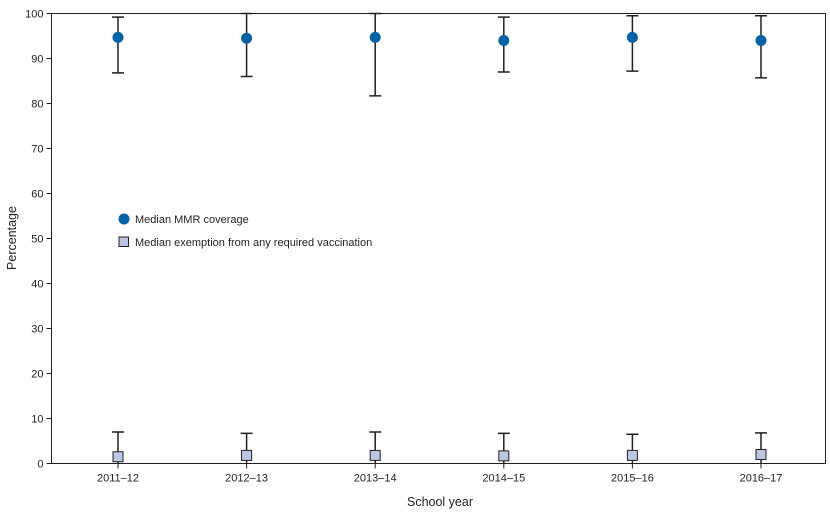  I want to click on y-tick-label: 60, so click(37, 195).